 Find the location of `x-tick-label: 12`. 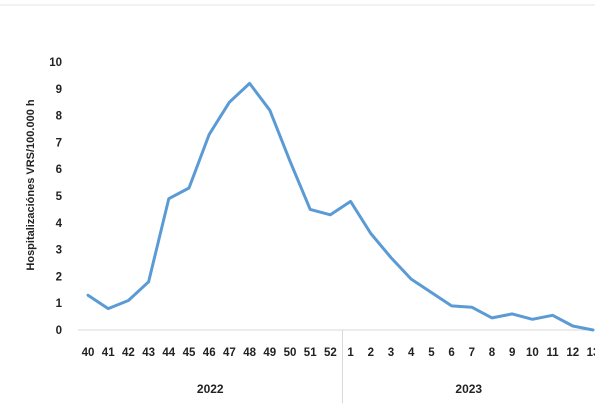

x-tick-label: 12 is located at coordinates (572, 353).